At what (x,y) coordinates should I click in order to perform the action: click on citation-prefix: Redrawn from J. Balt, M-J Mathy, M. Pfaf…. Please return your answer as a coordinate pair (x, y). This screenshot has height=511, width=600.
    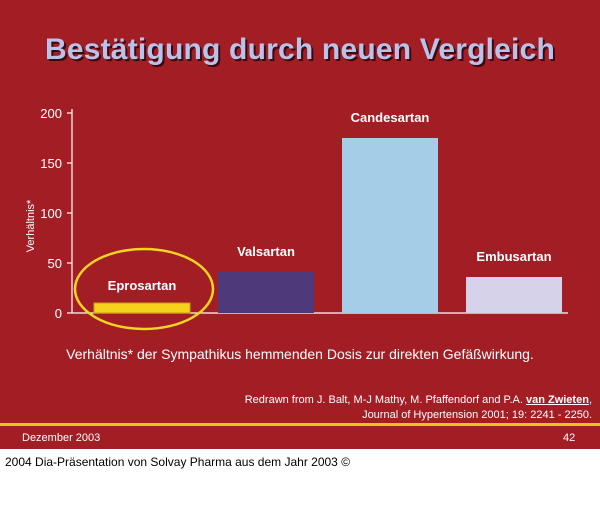
    Looking at the image, I should click on (385, 400).